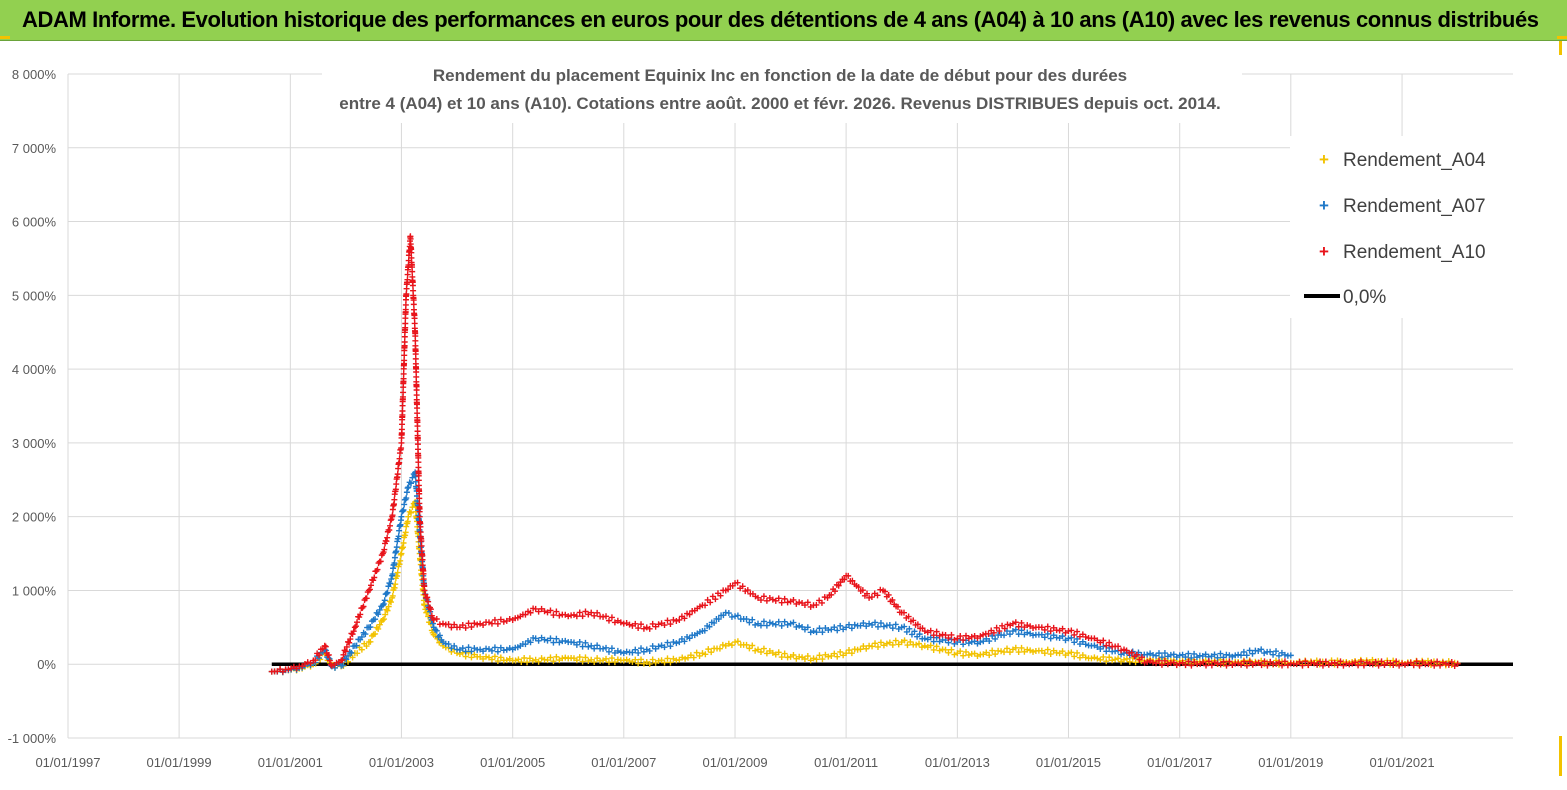 The image size is (1567, 790). Describe the element at coordinates (1324, 251) in the screenshot. I see `legend-marker-a10: +` at that location.